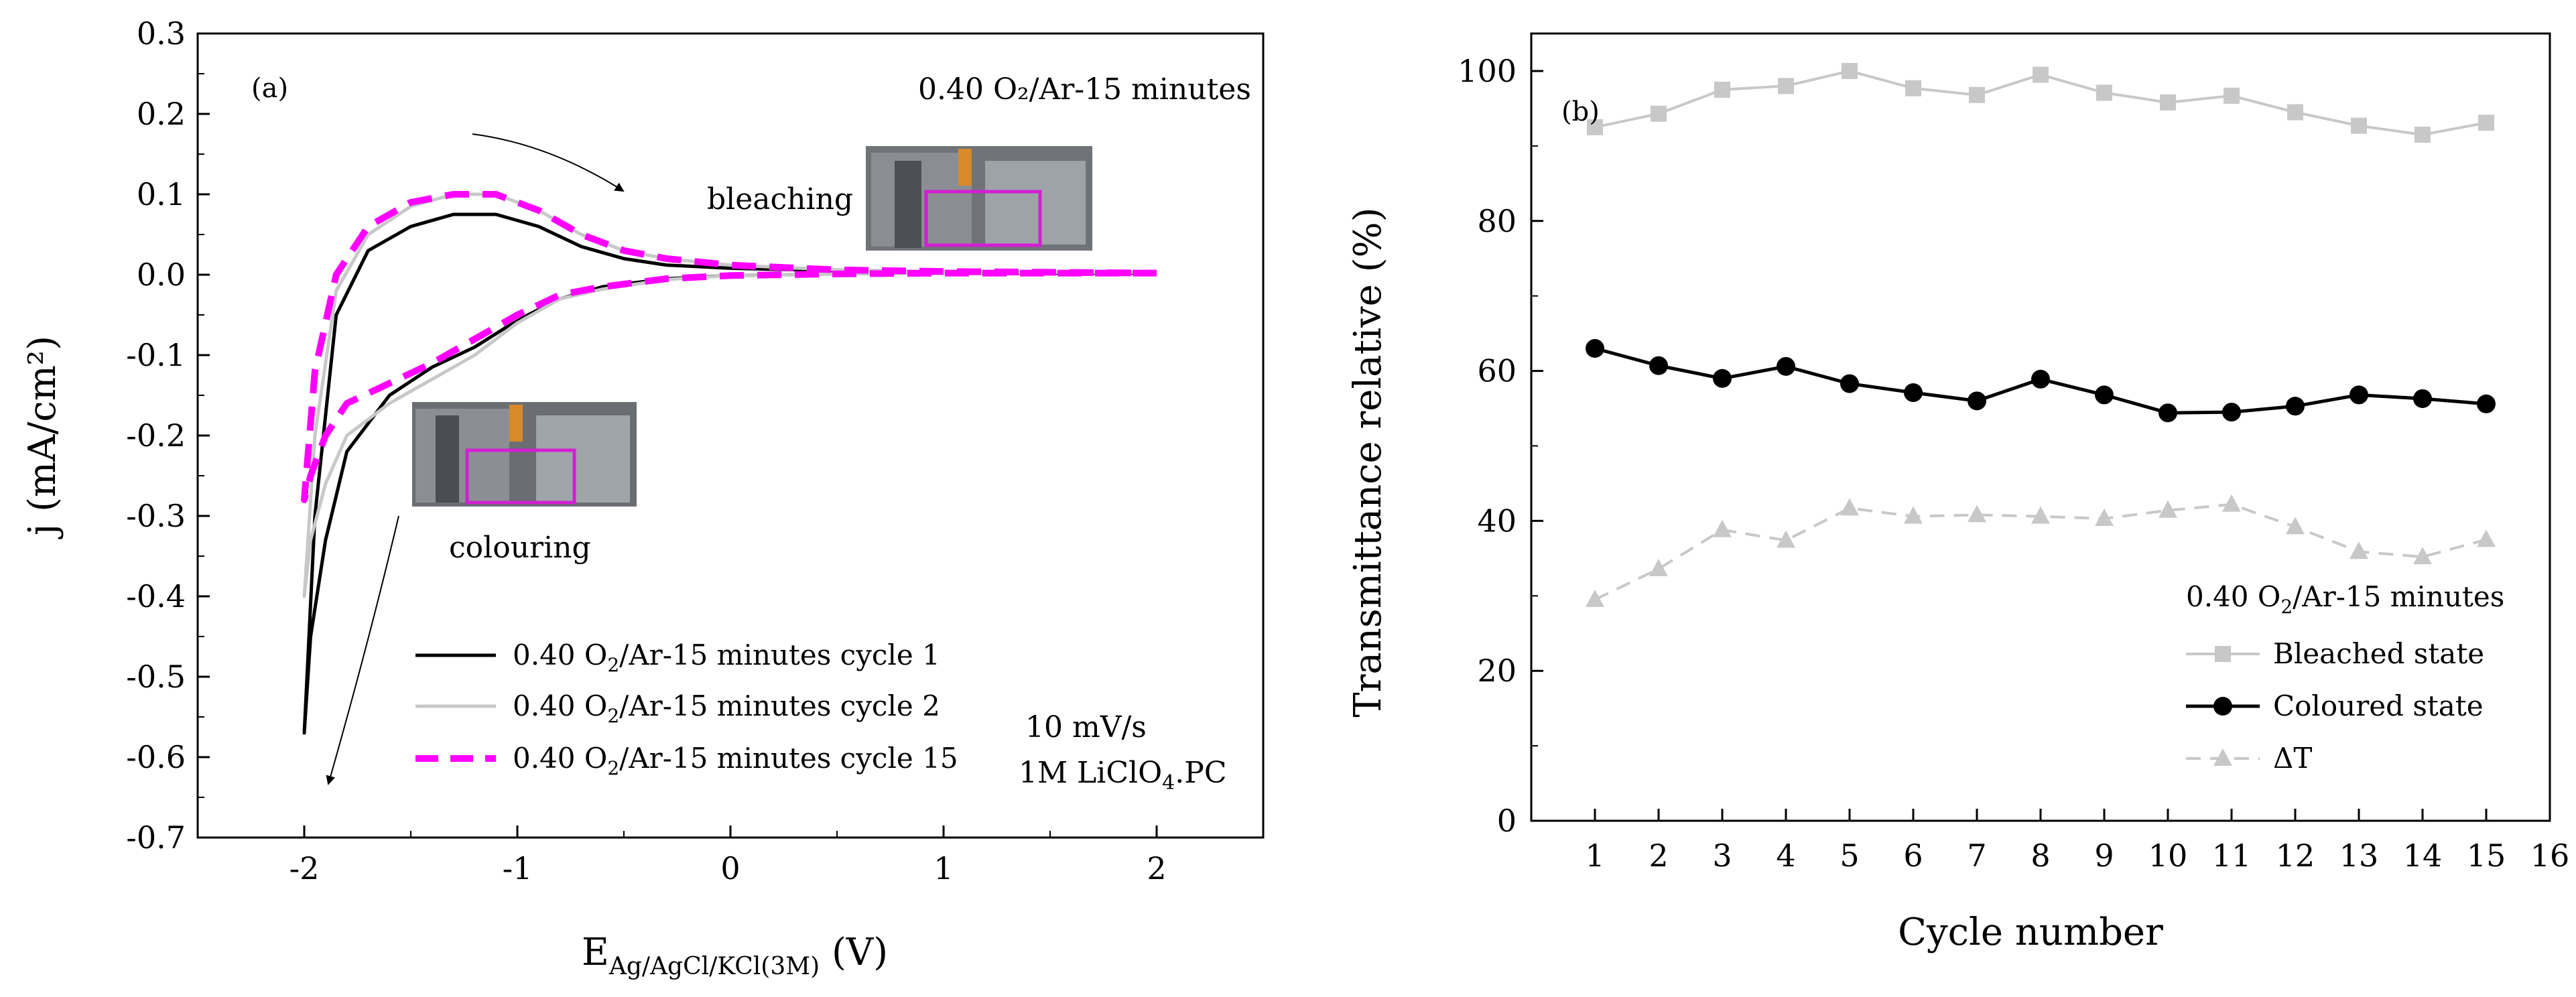 Image resolution: width=2576 pixels, height=997 pixels. What do you see at coordinates (943, 868) in the screenshot?
I see `a-x-tick-label: 1` at bounding box center [943, 868].